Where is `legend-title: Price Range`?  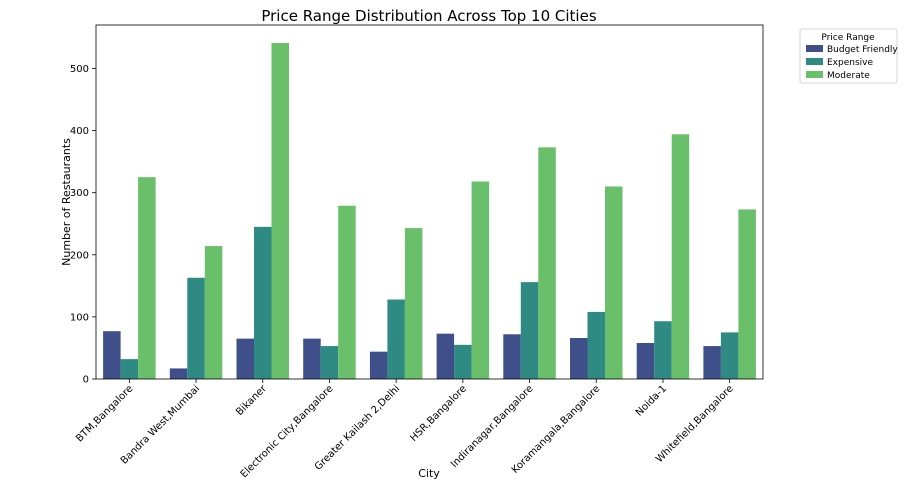
legend-title: Price Range is located at coordinates (848, 38).